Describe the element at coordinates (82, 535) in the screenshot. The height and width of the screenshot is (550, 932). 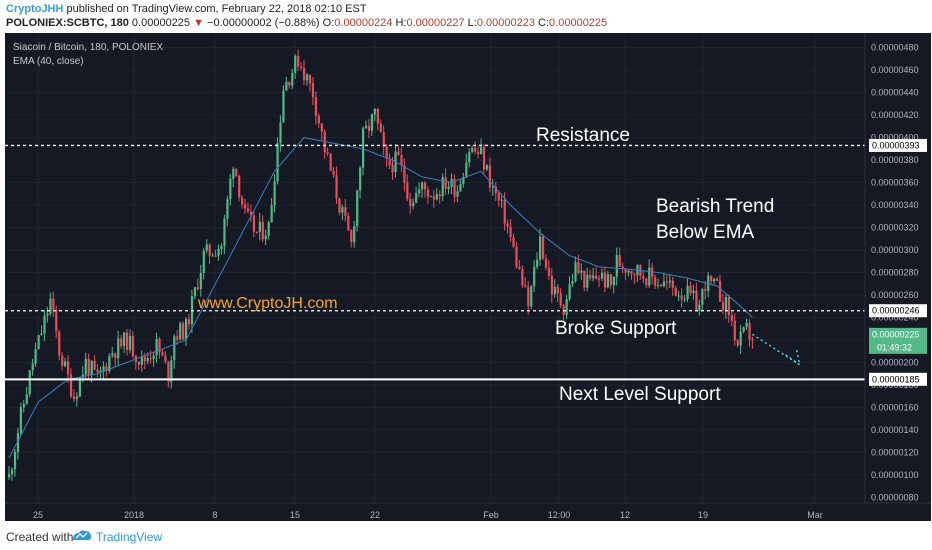
I see `tradingview-logo-icon` at that location.